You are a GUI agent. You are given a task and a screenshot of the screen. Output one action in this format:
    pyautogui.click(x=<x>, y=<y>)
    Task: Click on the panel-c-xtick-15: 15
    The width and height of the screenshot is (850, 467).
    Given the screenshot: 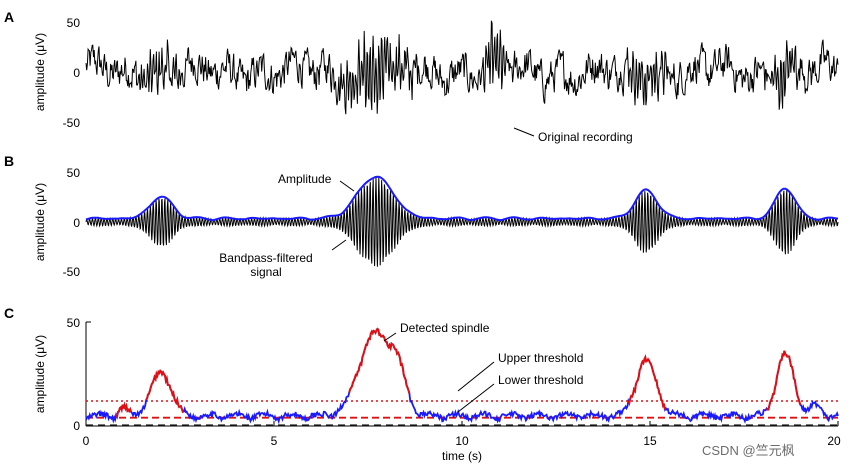 What is the action you would take?
    pyautogui.click(x=650, y=441)
    